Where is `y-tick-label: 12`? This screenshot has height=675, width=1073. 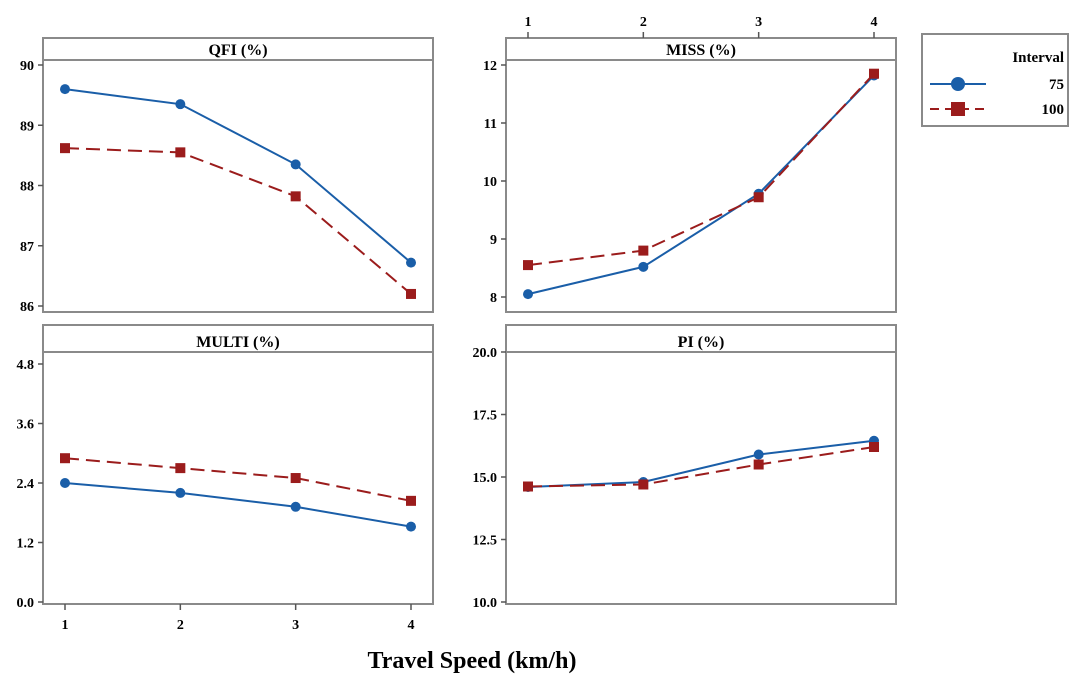 y-tick-label: 12 is located at coordinates (490, 66).